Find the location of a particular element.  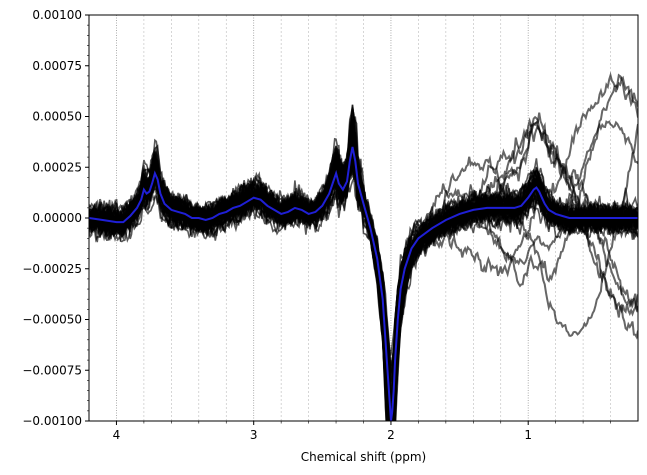

x-axis-label: Chemical shift (ppm) is located at coordinates (364, 457).